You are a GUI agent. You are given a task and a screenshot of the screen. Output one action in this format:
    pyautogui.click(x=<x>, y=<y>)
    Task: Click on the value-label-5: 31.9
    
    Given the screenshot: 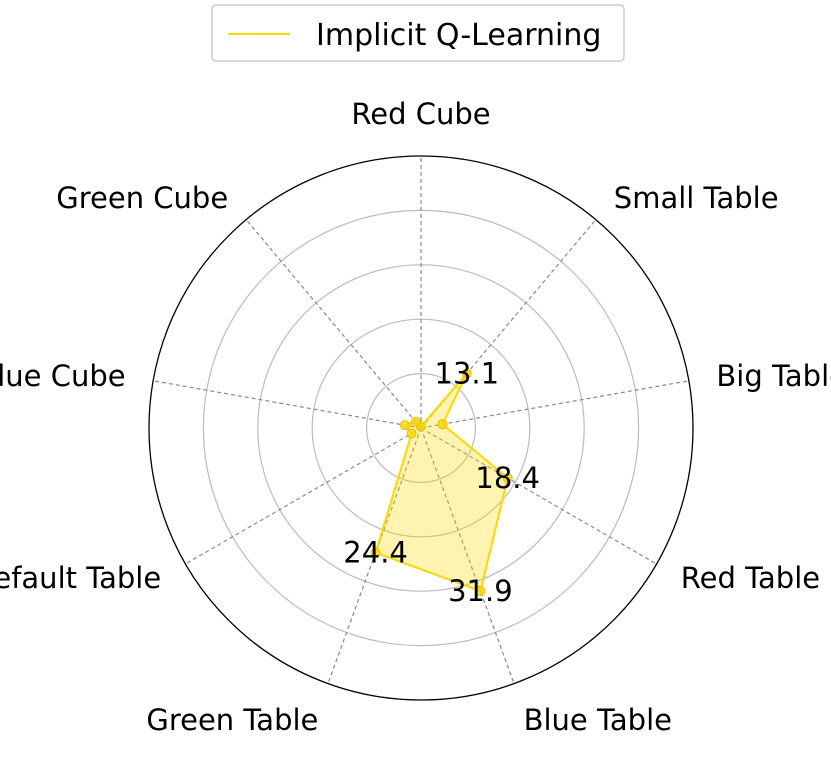 What is the action you would take?
    pyautogui.click(x=480, y=591)
    